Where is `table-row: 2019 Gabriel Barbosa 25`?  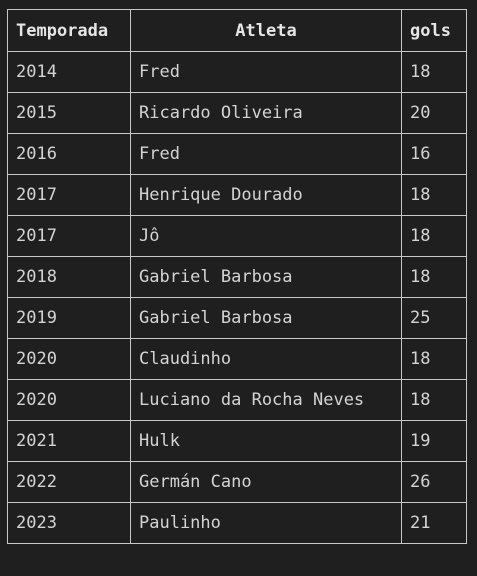 table-row: 2019 Gabriel Barbosa 25 is located at coordinates (237, 318).